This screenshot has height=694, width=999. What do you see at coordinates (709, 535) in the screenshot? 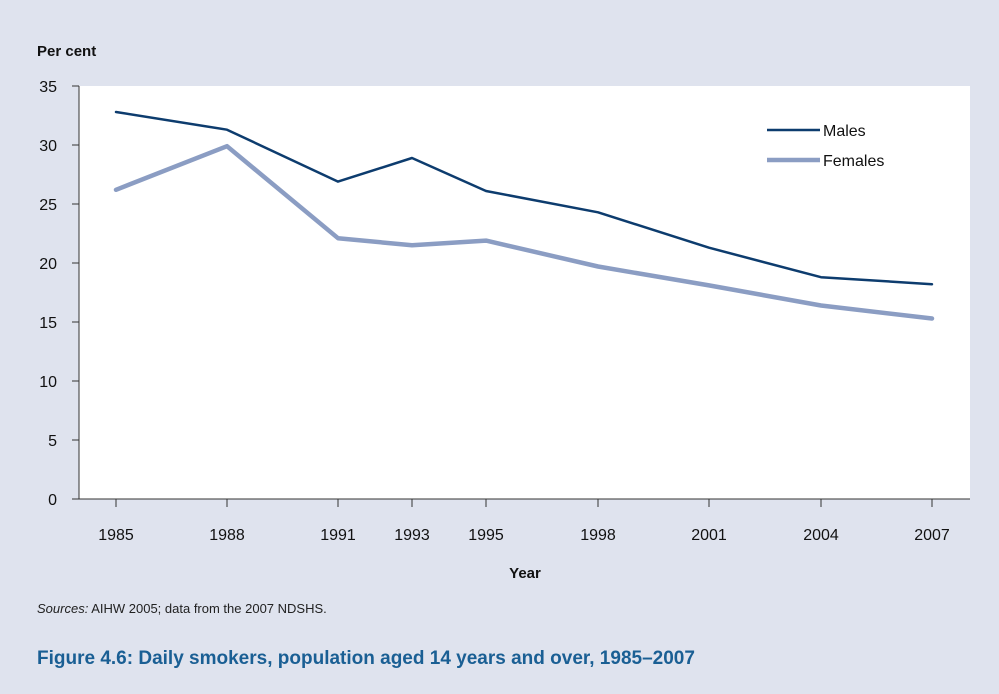
I see `x-tick-label: 2001` at bounding box center [709, 535].